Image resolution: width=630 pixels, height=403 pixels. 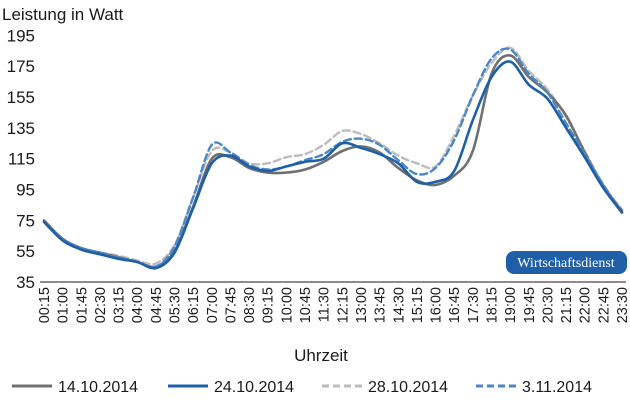 I want to click on x-tick-label: 19:00, so click(x=511, y=305).